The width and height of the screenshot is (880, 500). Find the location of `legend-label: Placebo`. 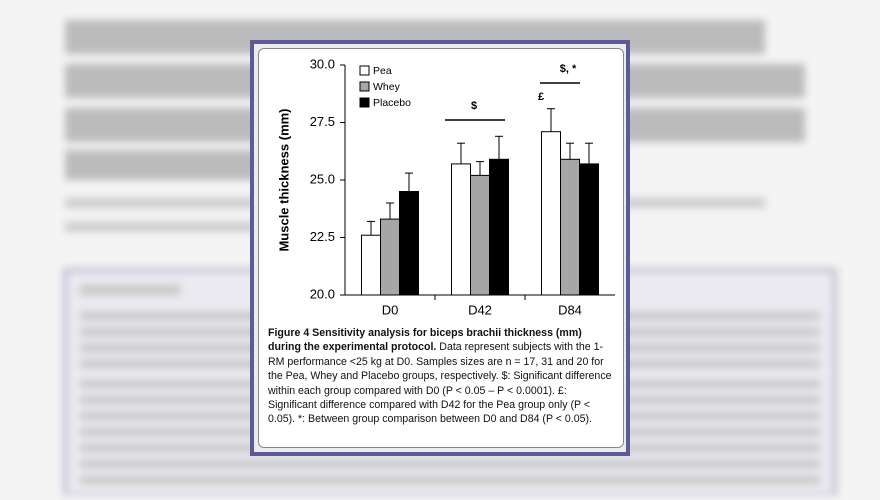

legend-label: Placebo is located at coordinates (392, 103).